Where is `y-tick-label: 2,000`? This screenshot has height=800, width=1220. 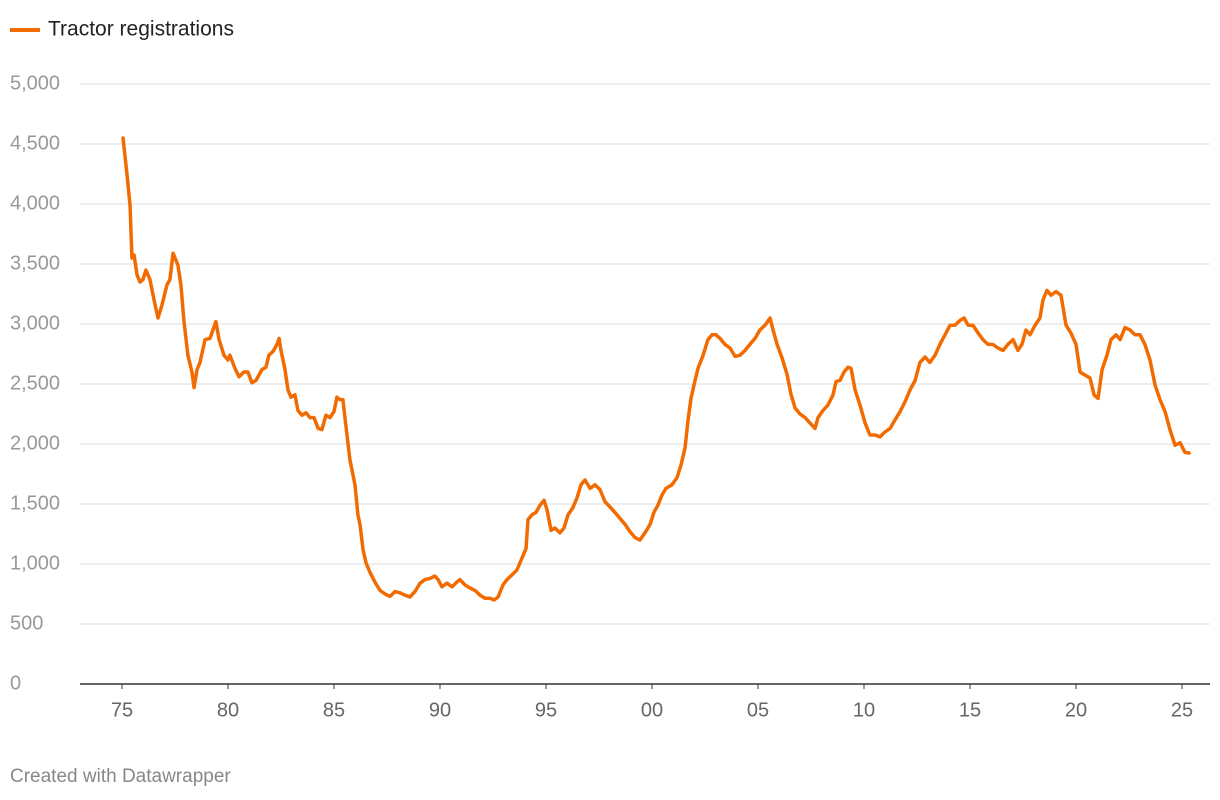
y-tick-label: 2,000 is located at coordinates (35, 443).